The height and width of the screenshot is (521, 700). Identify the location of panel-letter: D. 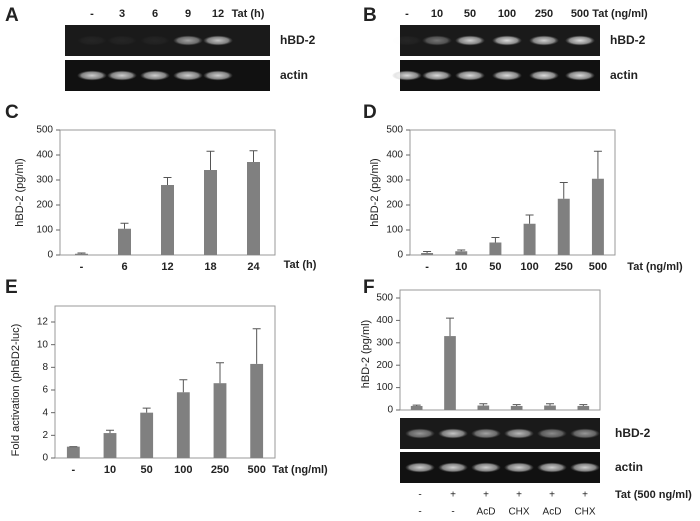
(370, 112).